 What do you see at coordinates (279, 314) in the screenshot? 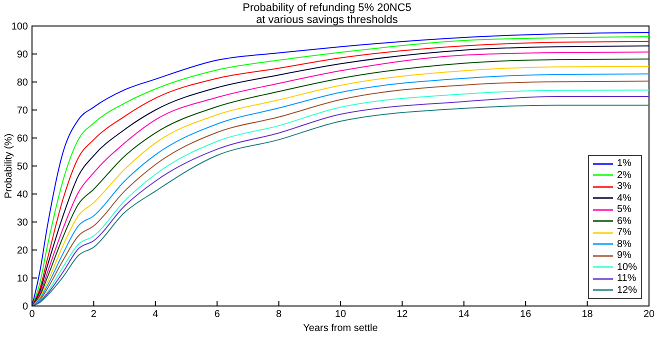
I see `x-tick-label: 8` at bounding box center [279, 314].